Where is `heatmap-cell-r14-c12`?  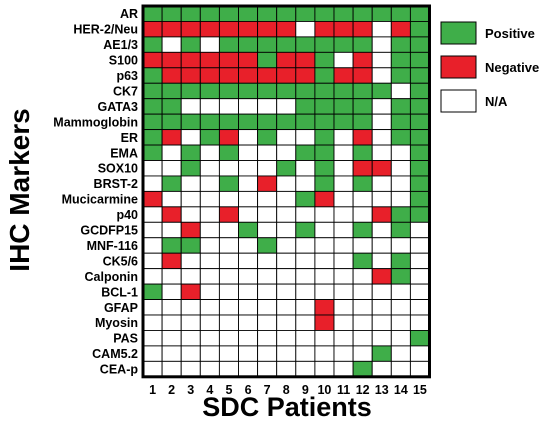 heatmap-cell-r14-c12 is located at coordinates (362, 214).